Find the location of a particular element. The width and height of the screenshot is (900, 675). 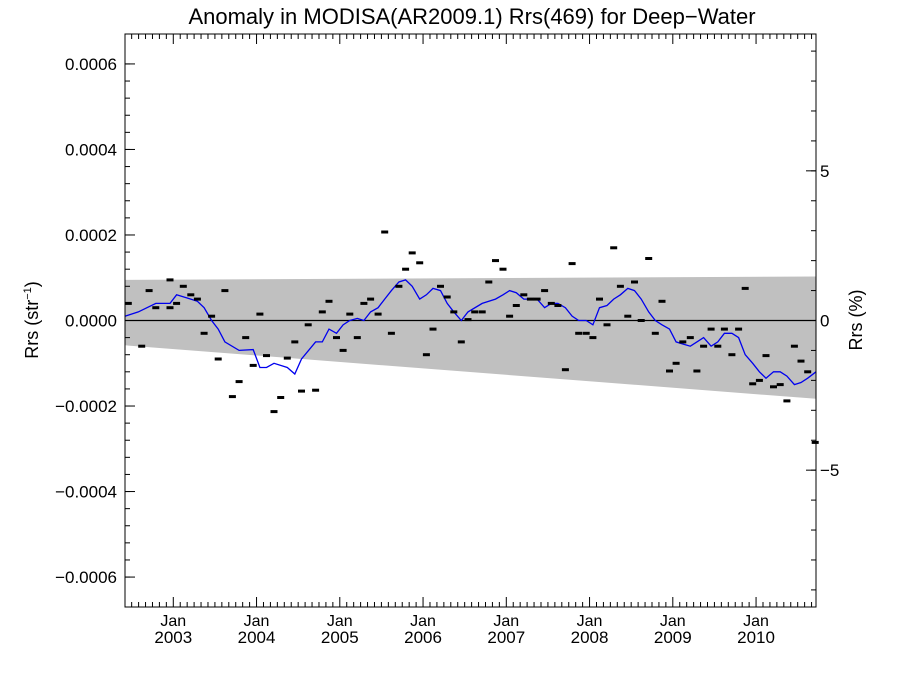

right-tick-label: 5 is located at coordinates (824, 171).